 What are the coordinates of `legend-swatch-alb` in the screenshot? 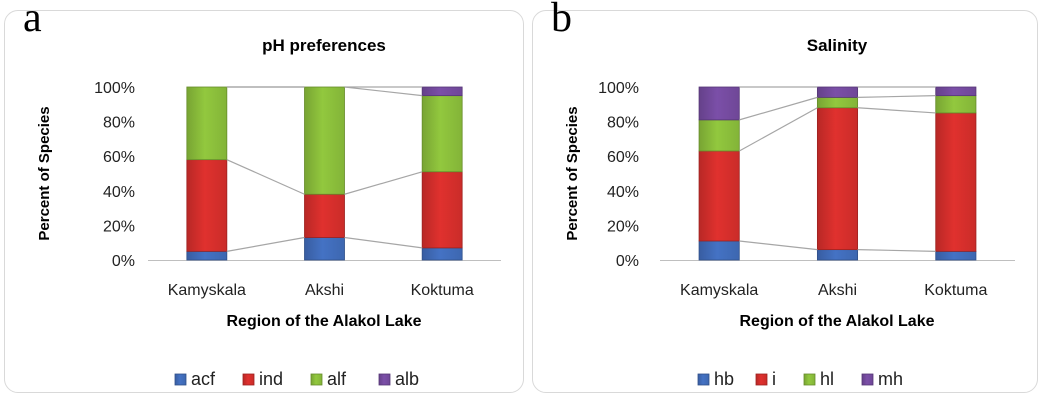 It's located at (384, 379).